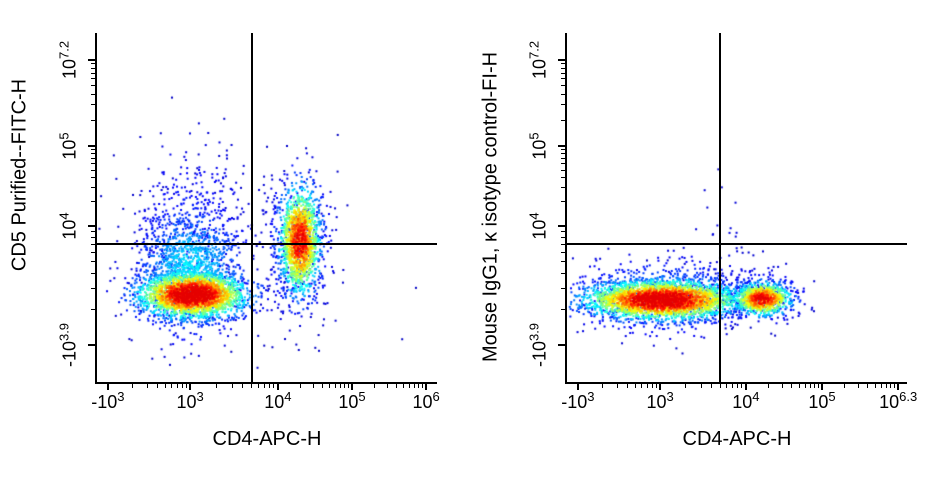 Image resolution: width=952 pixels, height=479 pixels. I want to click on tick-exponent: 7.2, so click(534, 49).